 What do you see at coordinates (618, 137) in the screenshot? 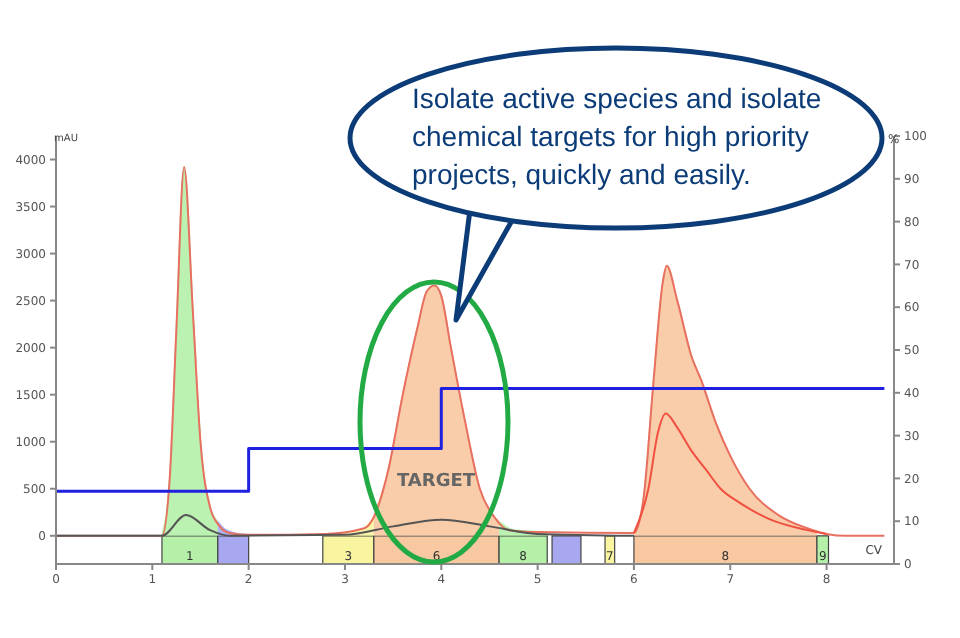
I see `annotation: Isolate active species and isolate chemical targets for high priority projects, quickly and easily.` at bounding box center [618, 137].